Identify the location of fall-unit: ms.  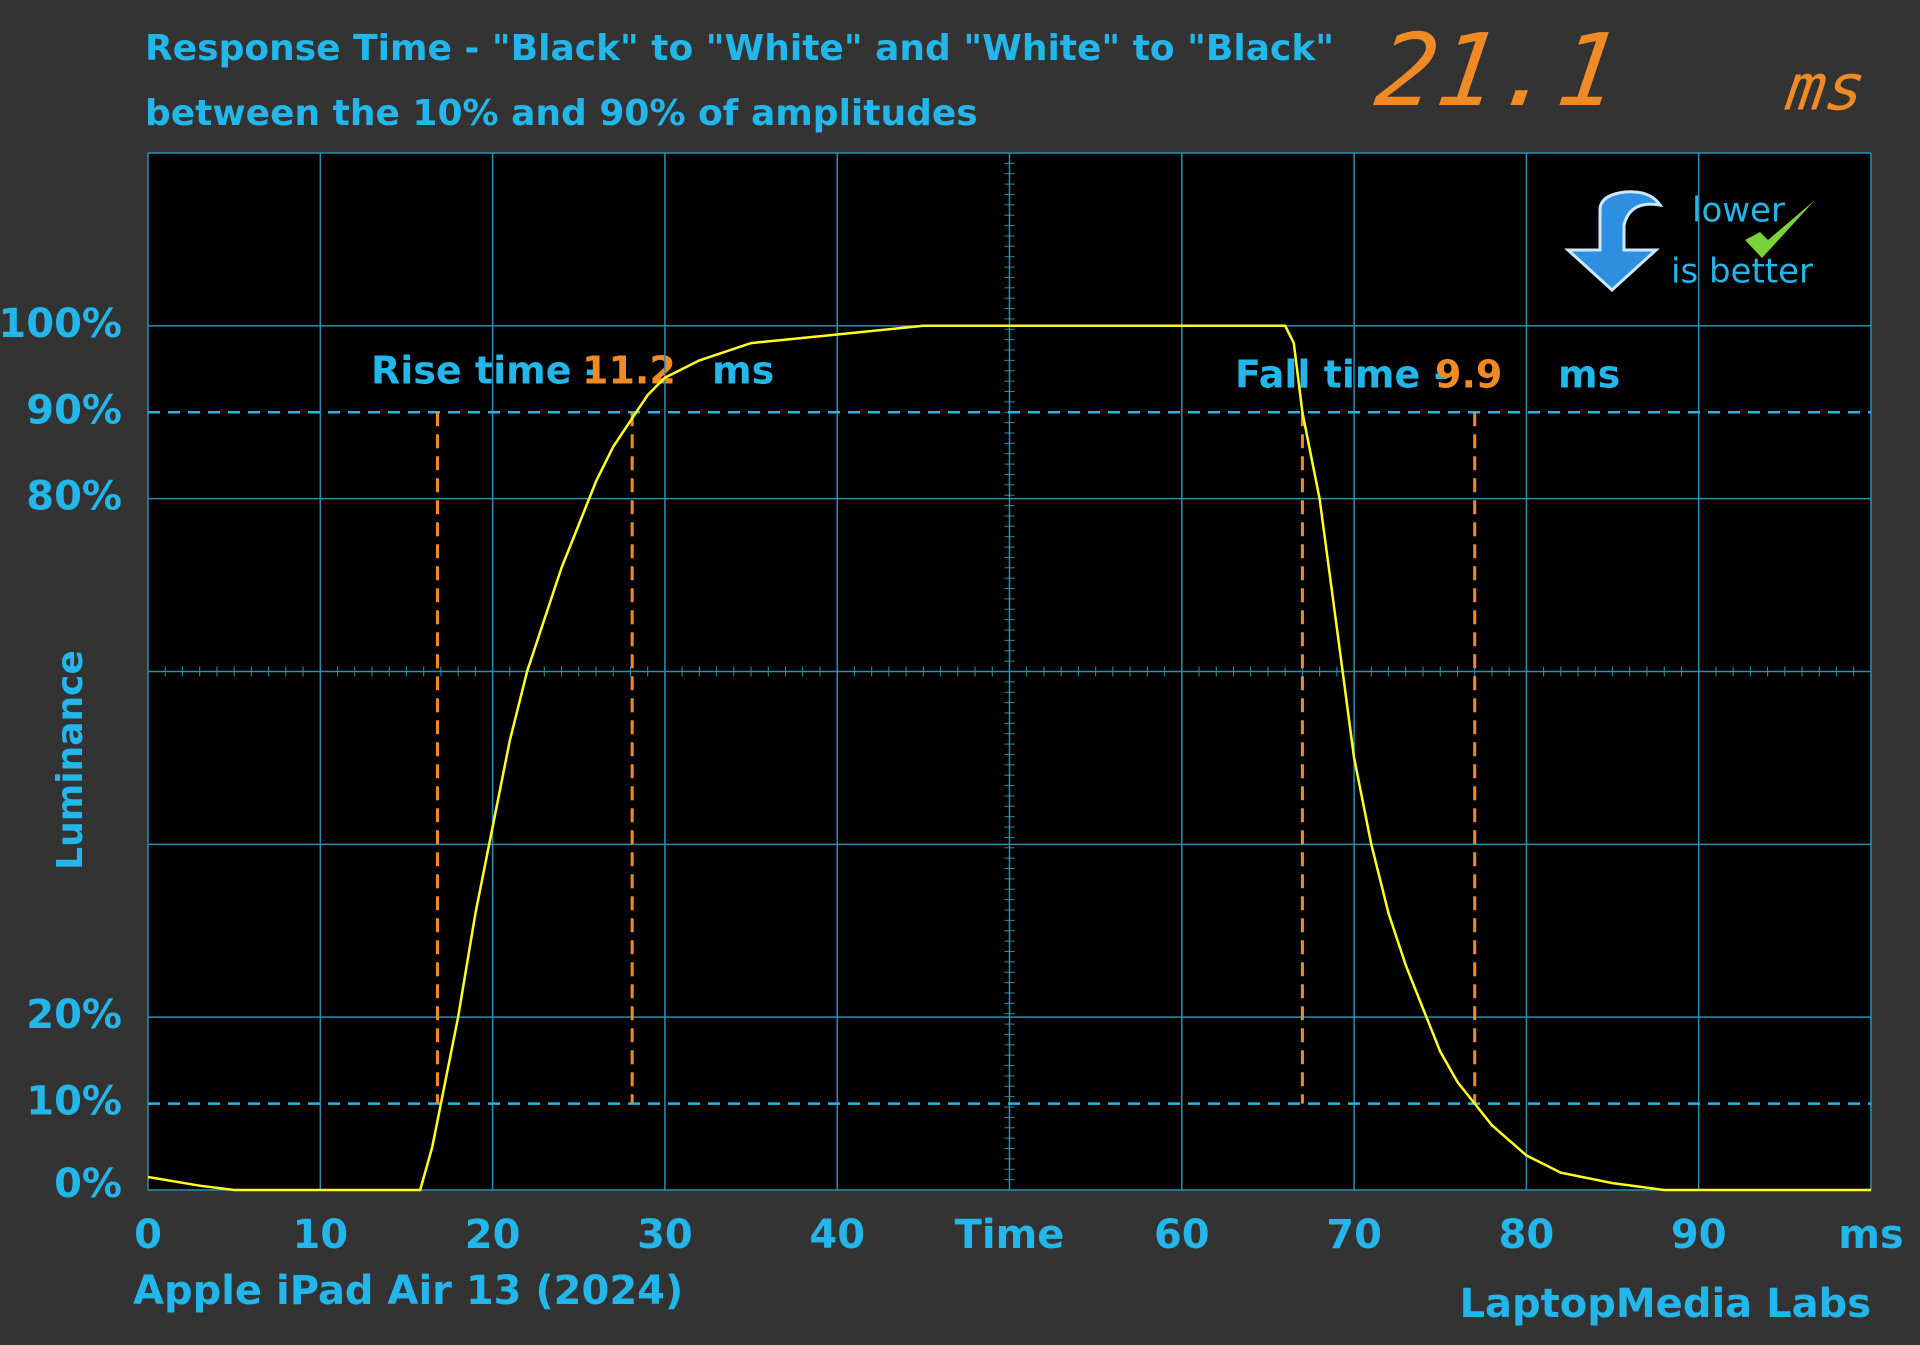
(1589, 375).